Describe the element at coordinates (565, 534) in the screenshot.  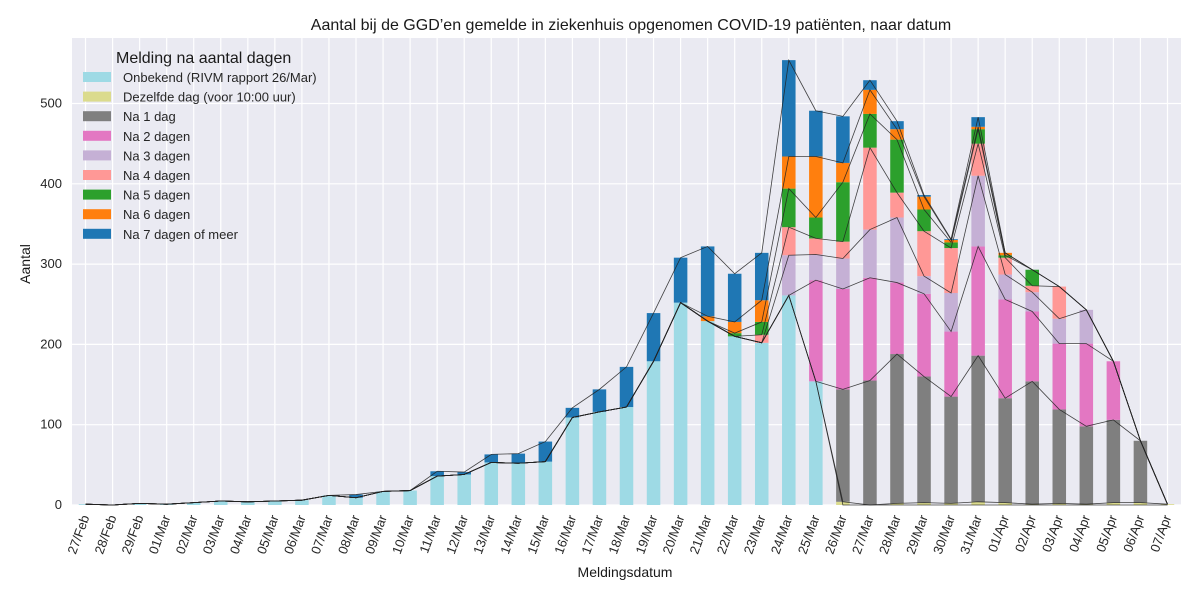
I see `x-tick-label: 16/Mar` at that location.